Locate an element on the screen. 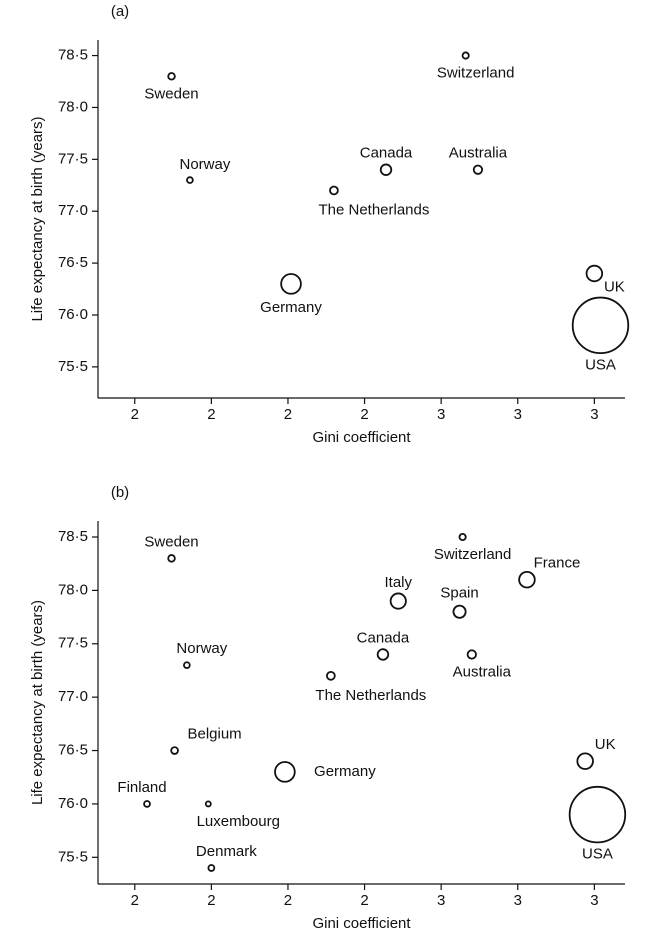 The image size is (652, 941). point-label: Spain is located at coordinates (459, 593).